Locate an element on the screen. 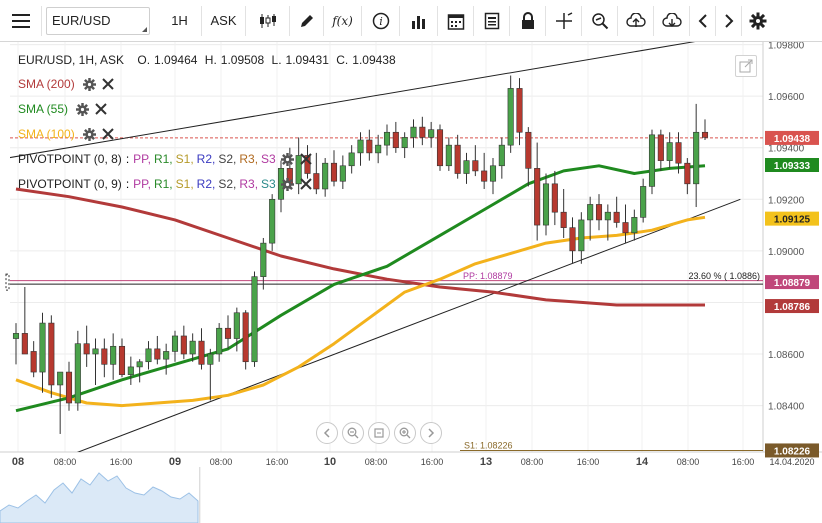 Image resolution: width=822 pixels, height=523 pixels. x-tick-label: 08 is located at coordinates (18, 462).